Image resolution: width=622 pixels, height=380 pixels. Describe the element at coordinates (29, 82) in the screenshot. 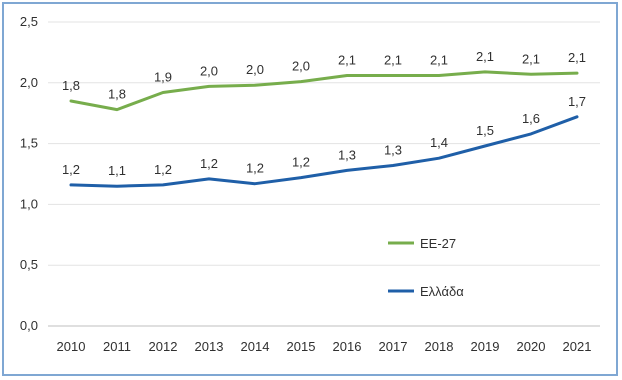

I see `y-tick-label: 2,0` at that location.